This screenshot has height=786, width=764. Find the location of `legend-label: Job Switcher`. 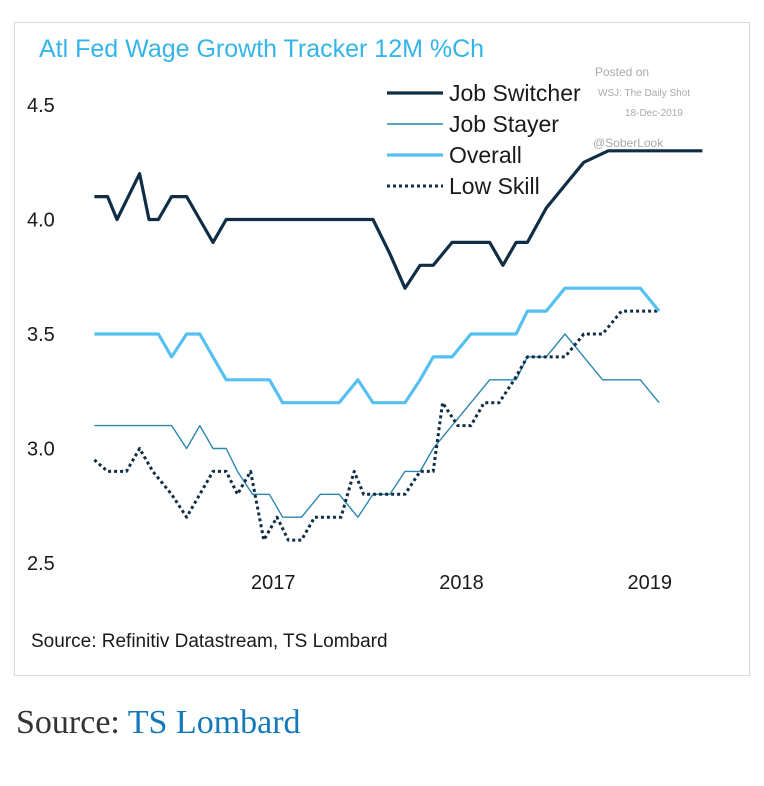

legend-label: Job Switcher is located at coordinates (515, 93).